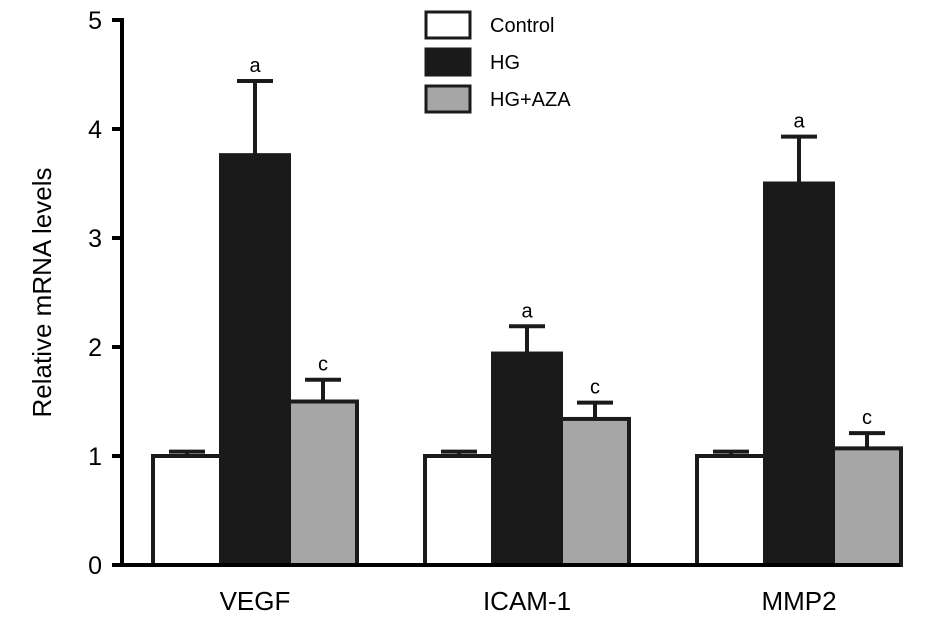 This screenshot has width=946, height=622. I want to click on legend-label: HG, so click(505, 63).